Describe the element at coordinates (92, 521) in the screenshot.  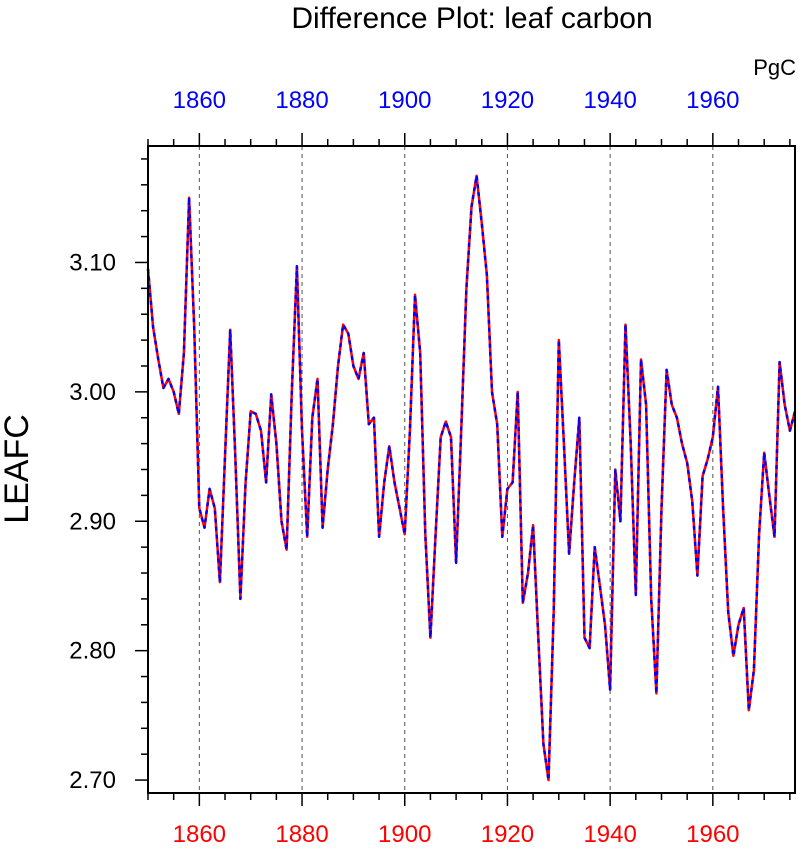
I see `y-tick-label: 2.90` at that location.